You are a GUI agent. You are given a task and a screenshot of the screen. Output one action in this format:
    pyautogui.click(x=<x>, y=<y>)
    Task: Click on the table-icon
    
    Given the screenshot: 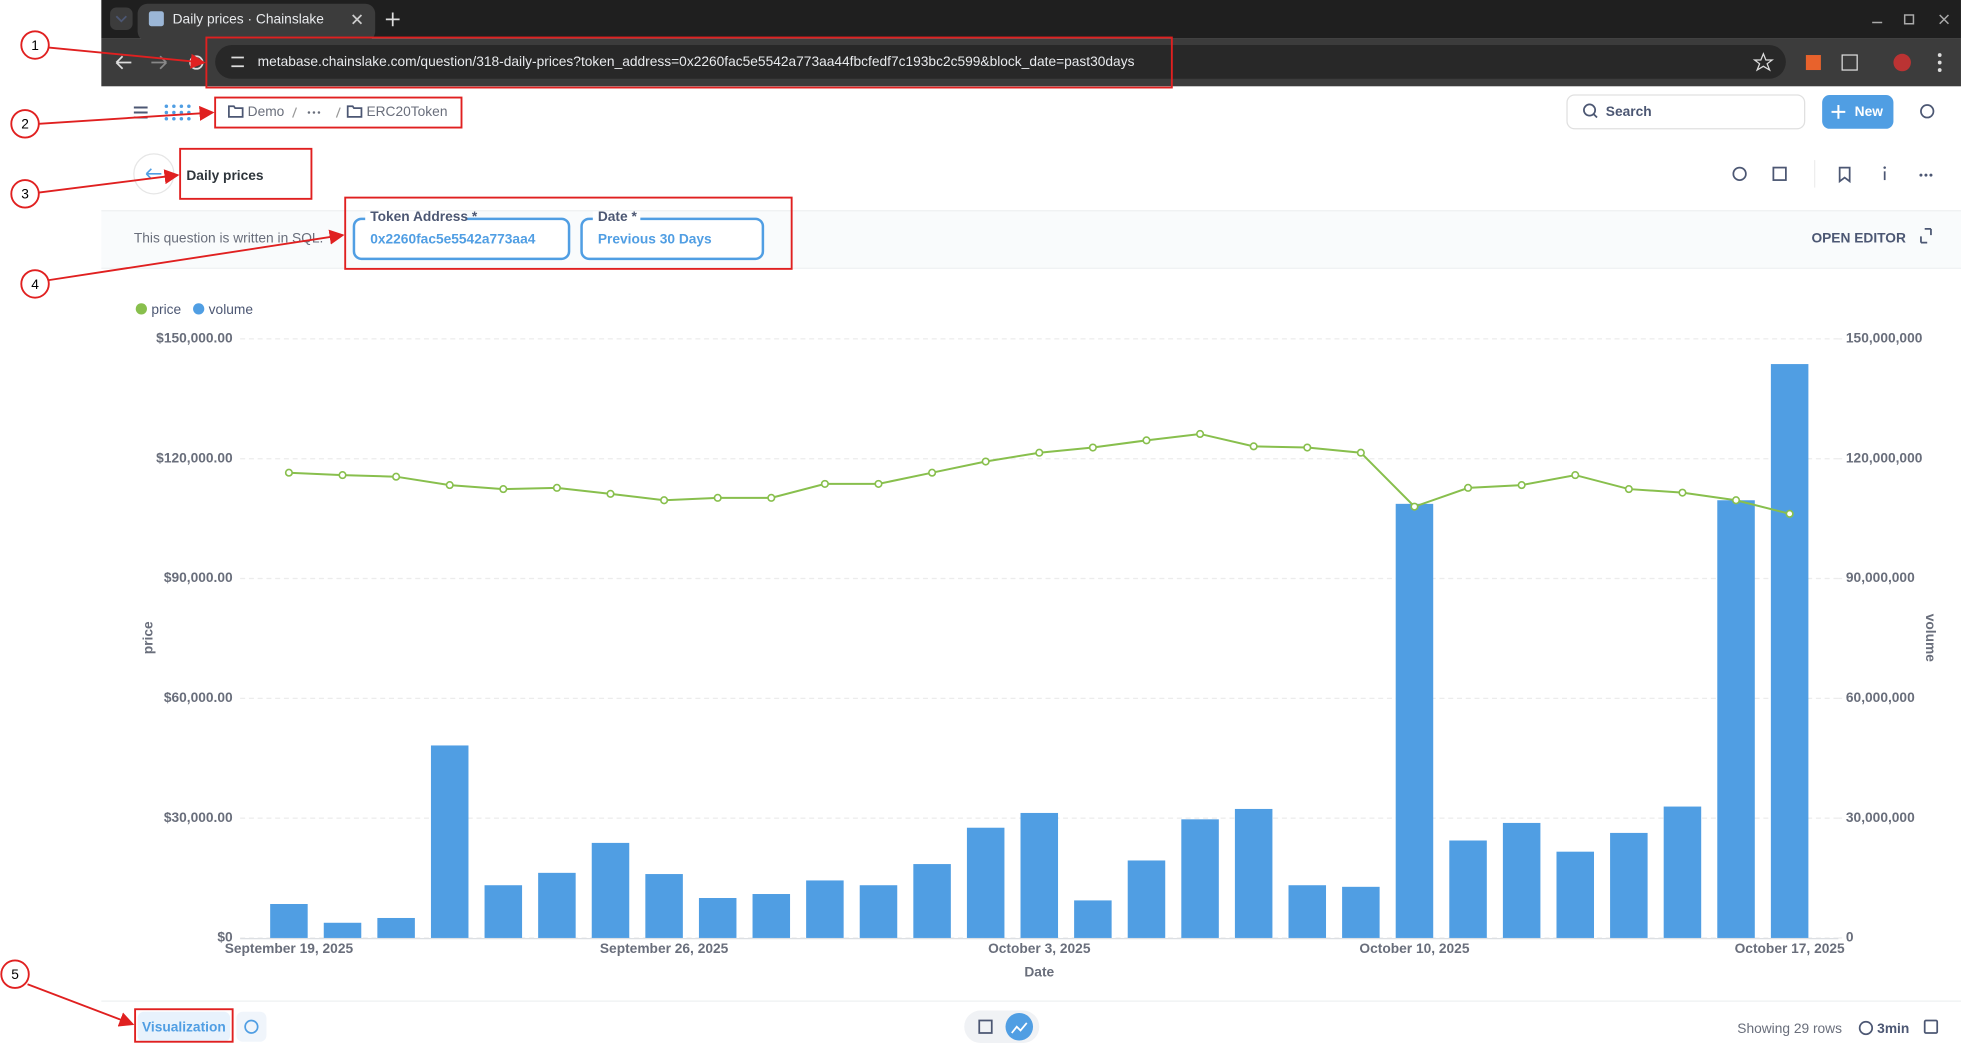 What is the action you would take?
    pyautogui.click(x=985, y=1026)
    